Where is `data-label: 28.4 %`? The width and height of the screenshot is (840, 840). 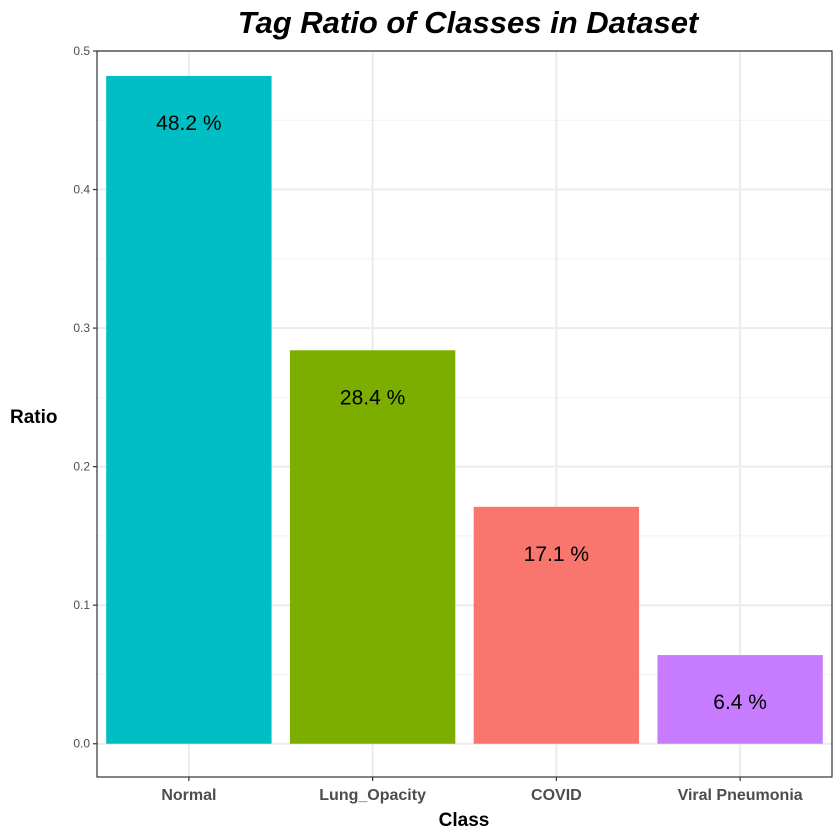
data-label: 28.4 % is located at coordinates (372, 397).